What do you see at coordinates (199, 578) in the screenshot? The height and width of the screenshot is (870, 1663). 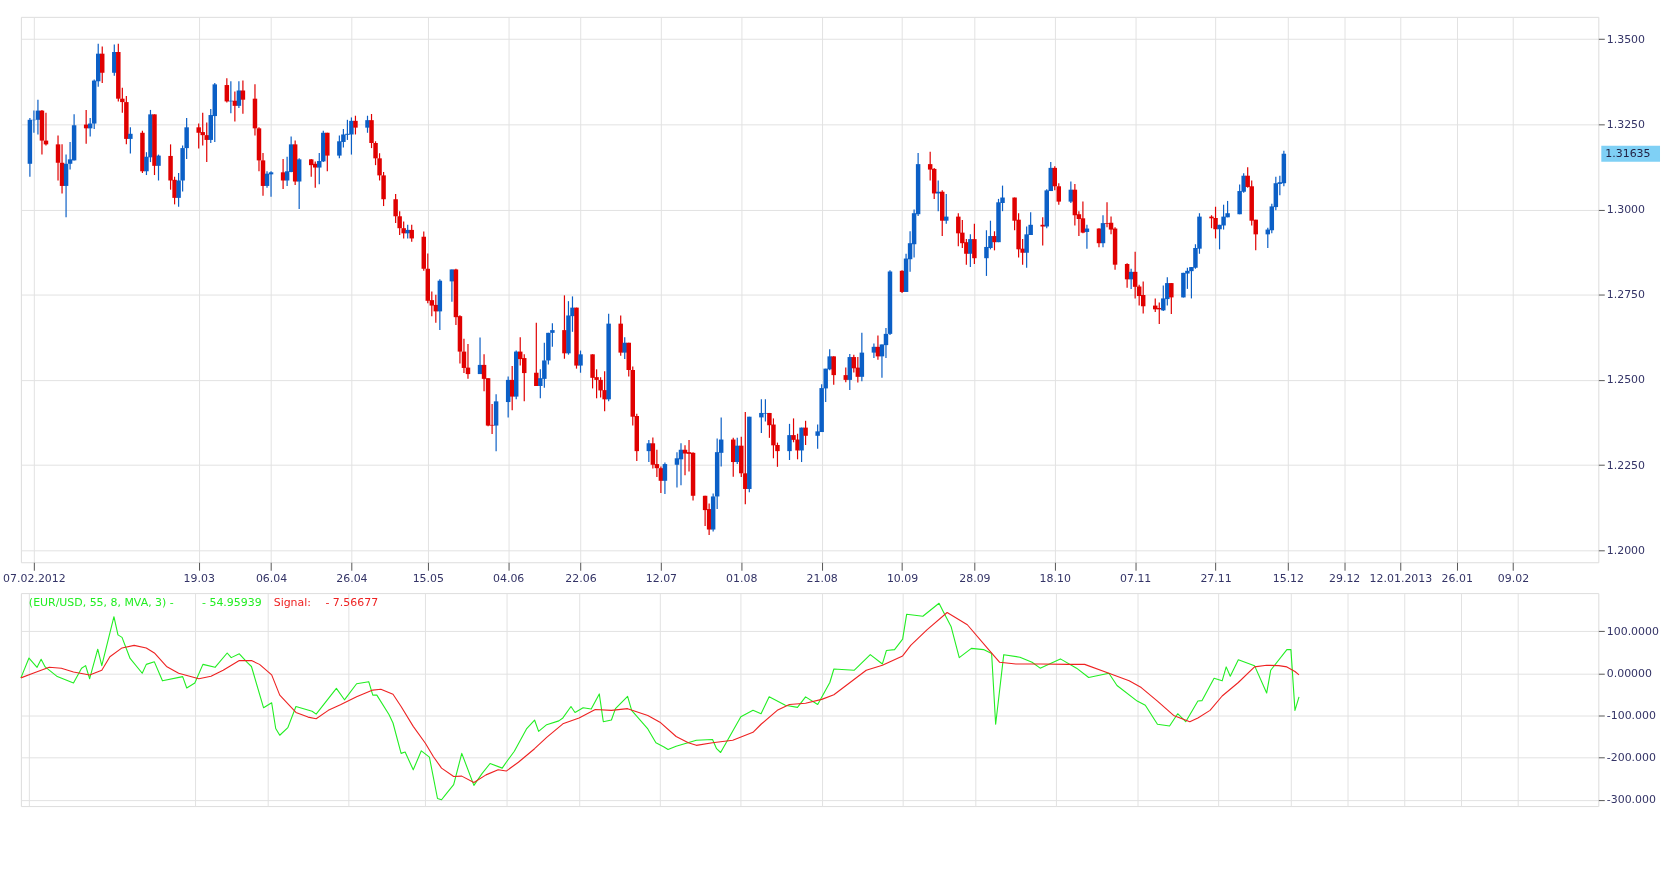 I see `x-tick-label: 19.03` at bounding box center [199, 578].